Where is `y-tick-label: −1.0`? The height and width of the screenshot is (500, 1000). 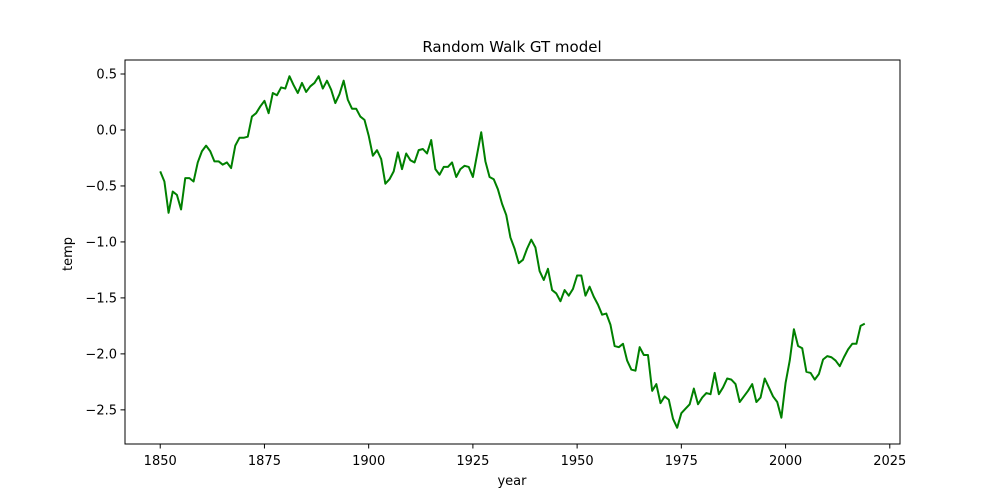
y-tick-label: −1.0 is located at coordinates (101, 242).